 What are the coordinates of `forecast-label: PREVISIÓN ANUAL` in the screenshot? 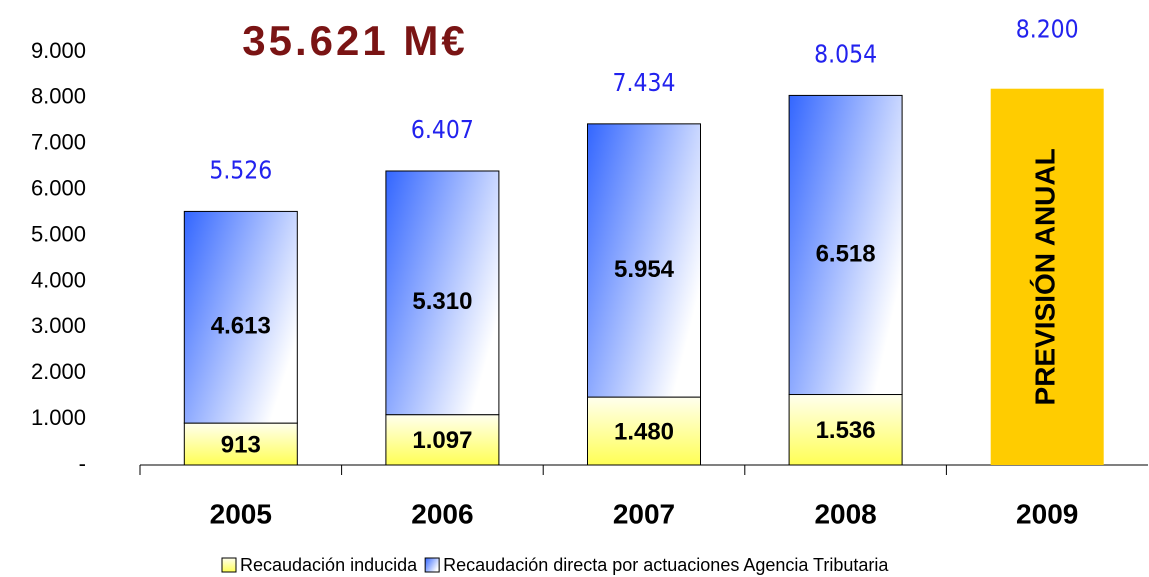 It's located at (1045, 276).